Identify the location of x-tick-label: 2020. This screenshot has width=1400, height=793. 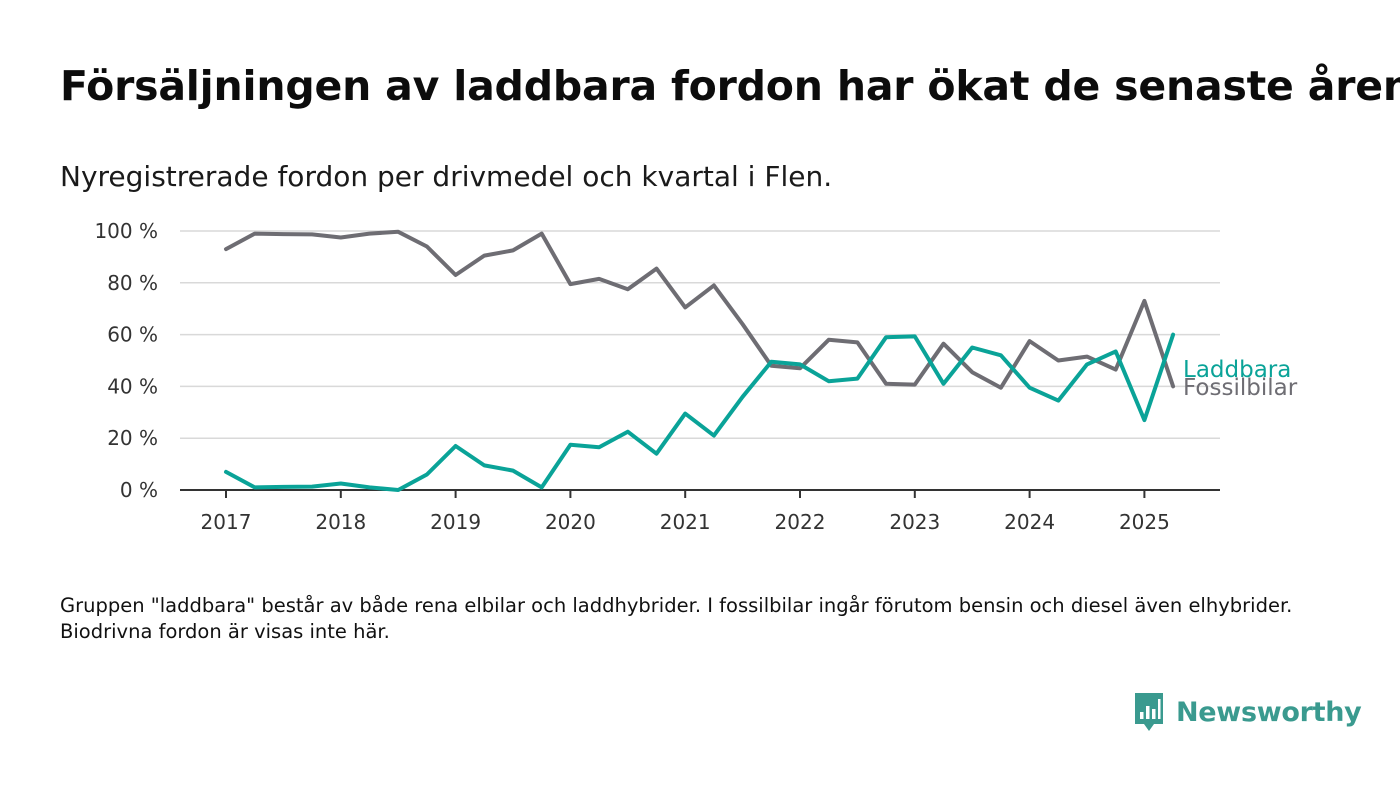
(570, 522).